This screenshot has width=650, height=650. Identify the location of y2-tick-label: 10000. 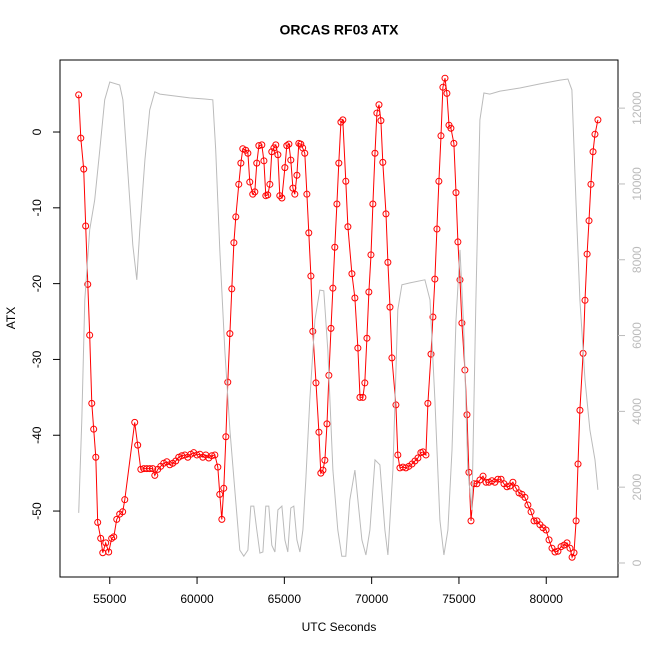
(637, 184).